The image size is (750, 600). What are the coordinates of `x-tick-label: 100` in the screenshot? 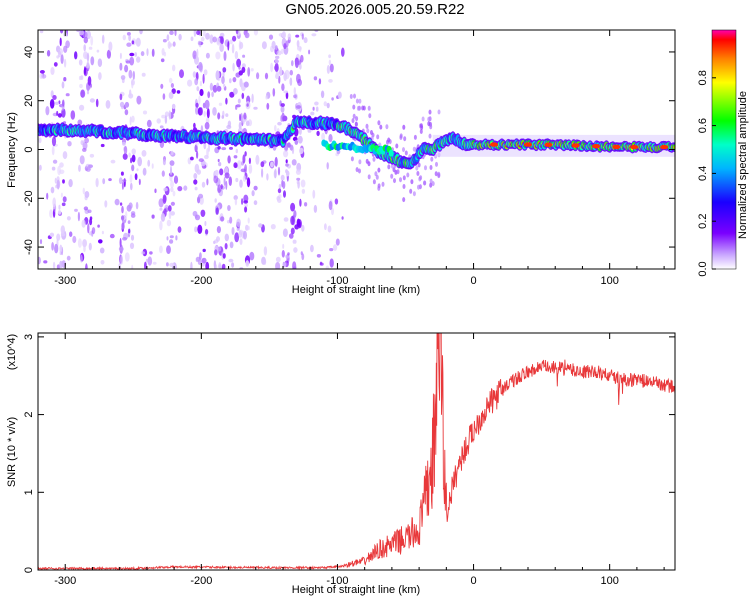 It's located at (609, 281).